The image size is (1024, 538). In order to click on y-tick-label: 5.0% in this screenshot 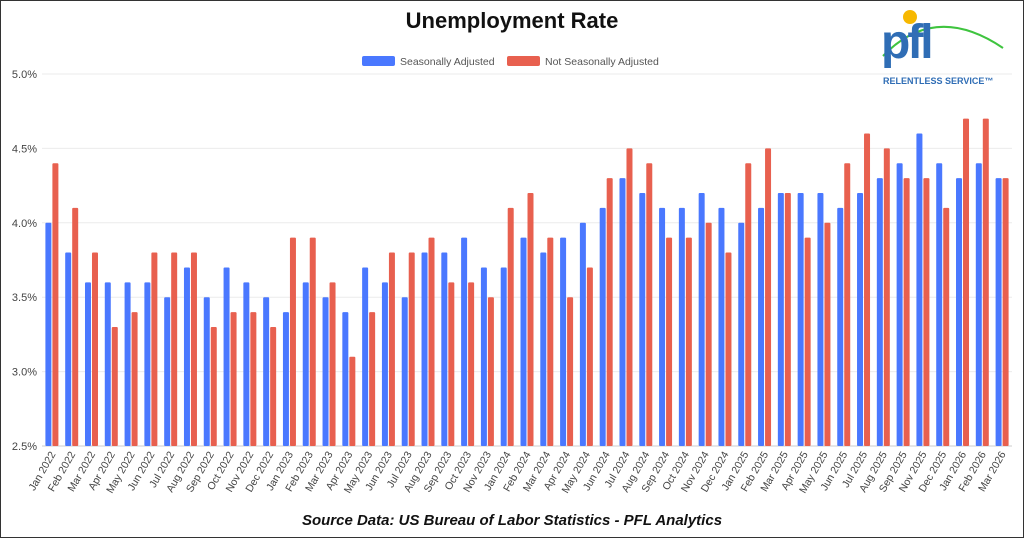, I will do `click(24, 75)`.